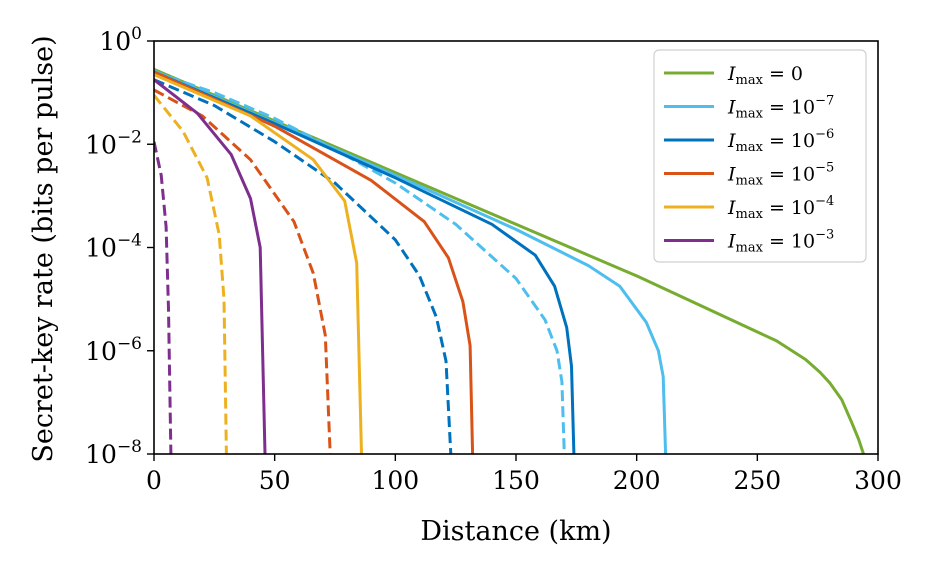 This screenshot has width=932, height=576. What do you see at coordinates (780, 242) in the screenshot?
I see `legend-label: Imax = 10−3` at bounding box center [780, 242].